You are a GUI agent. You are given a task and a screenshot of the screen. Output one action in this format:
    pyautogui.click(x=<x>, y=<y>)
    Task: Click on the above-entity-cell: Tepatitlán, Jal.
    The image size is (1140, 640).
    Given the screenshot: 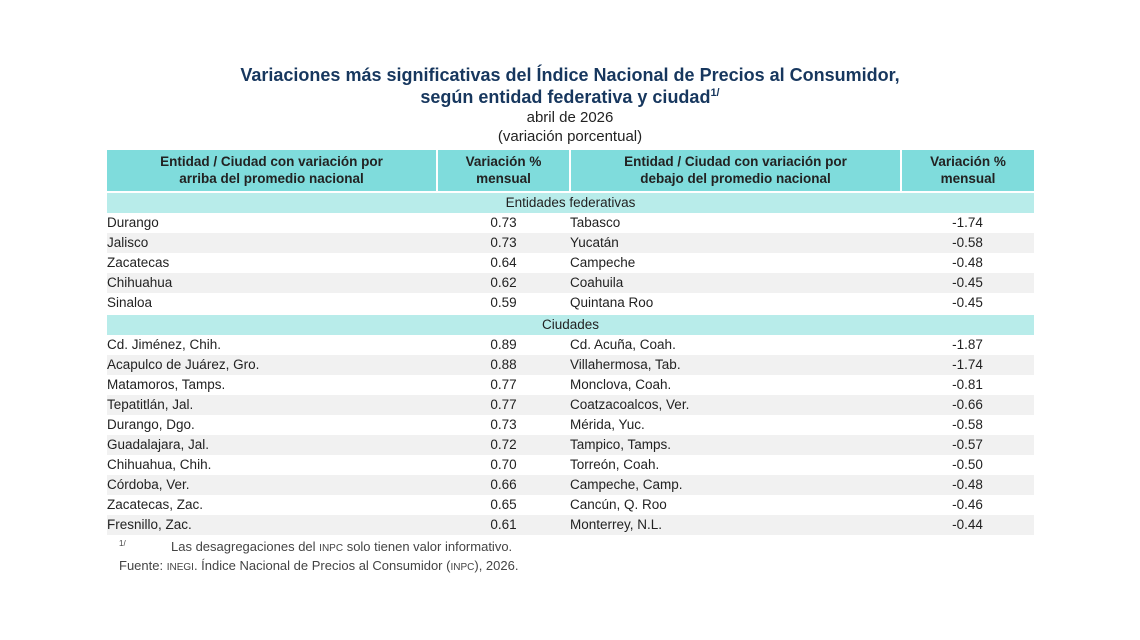 What is the action you would take?
    pyautogui.click(x=272, y=405)
    